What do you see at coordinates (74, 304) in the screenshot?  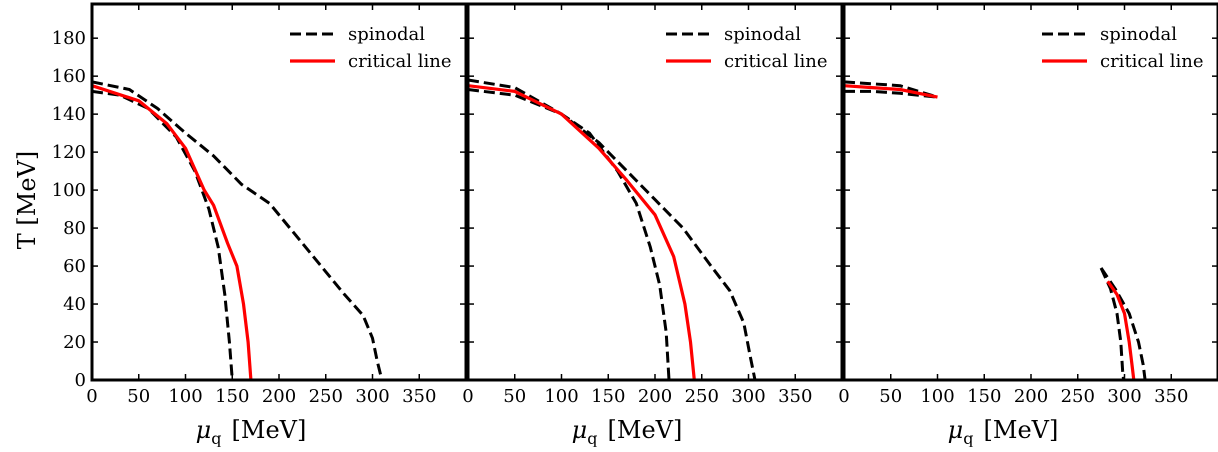 I see `y-tick-label: 40` at bounding box center [74, 304].